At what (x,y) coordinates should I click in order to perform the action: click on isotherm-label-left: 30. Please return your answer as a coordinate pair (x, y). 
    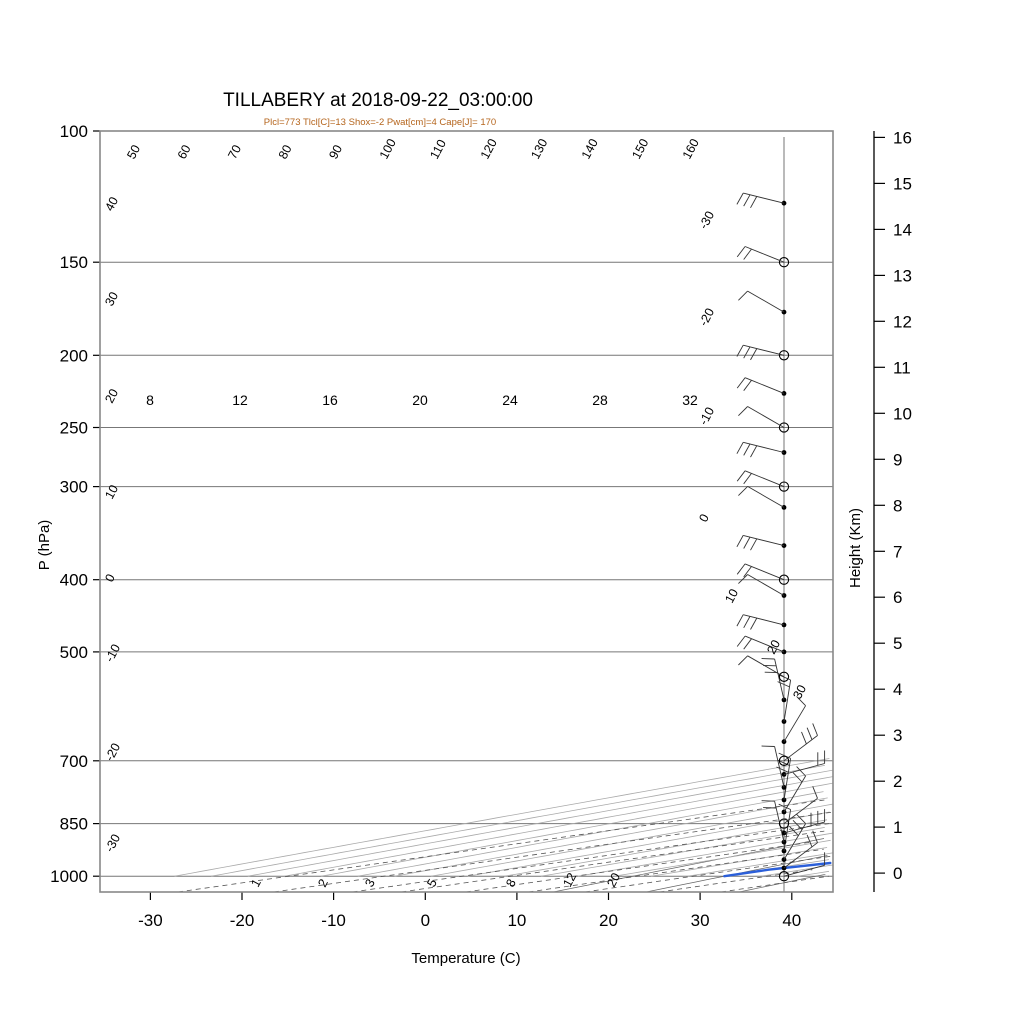
    Looking at the image, I should click on (111, 299).